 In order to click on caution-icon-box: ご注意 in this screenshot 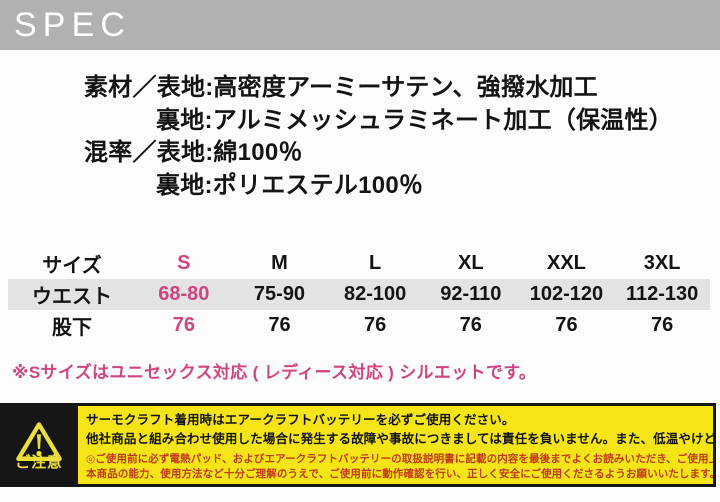, I will do `click(39, 445)`.